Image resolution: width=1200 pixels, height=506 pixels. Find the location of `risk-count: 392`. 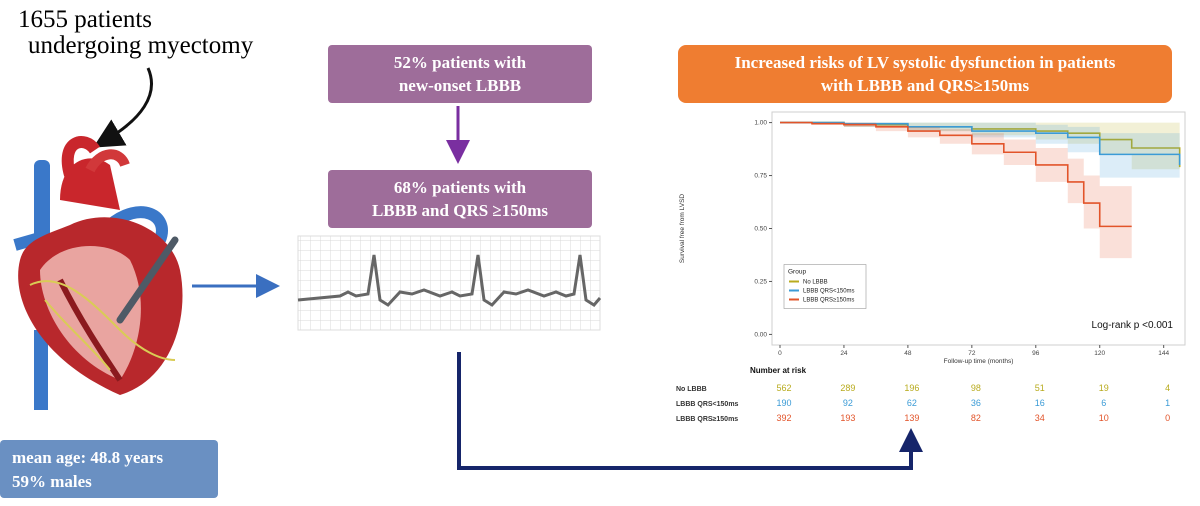

risk-count: 392 is located at coordinates (783, 418).